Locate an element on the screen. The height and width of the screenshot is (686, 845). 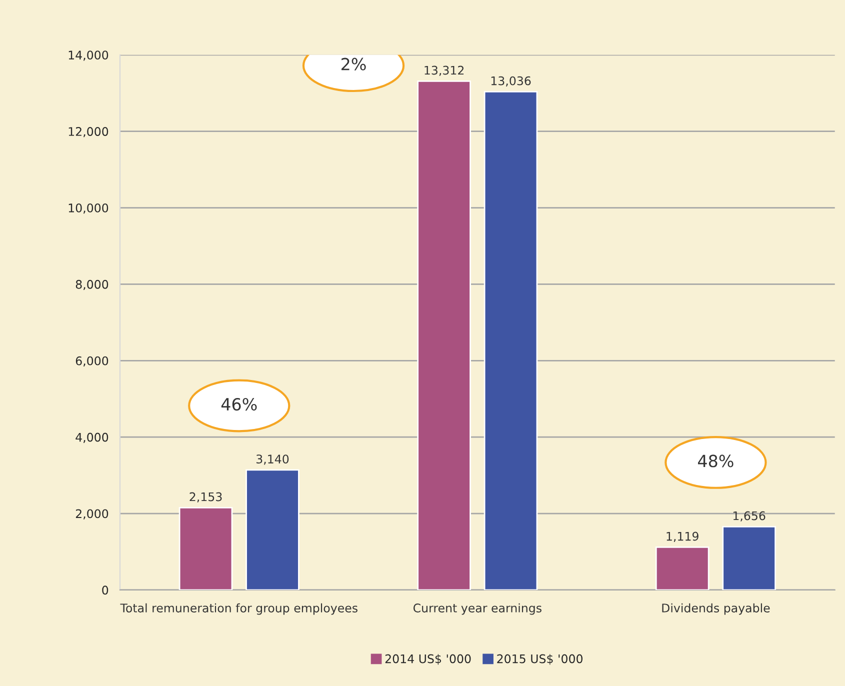
annotation: 2% is located at coordinates (354, 64).